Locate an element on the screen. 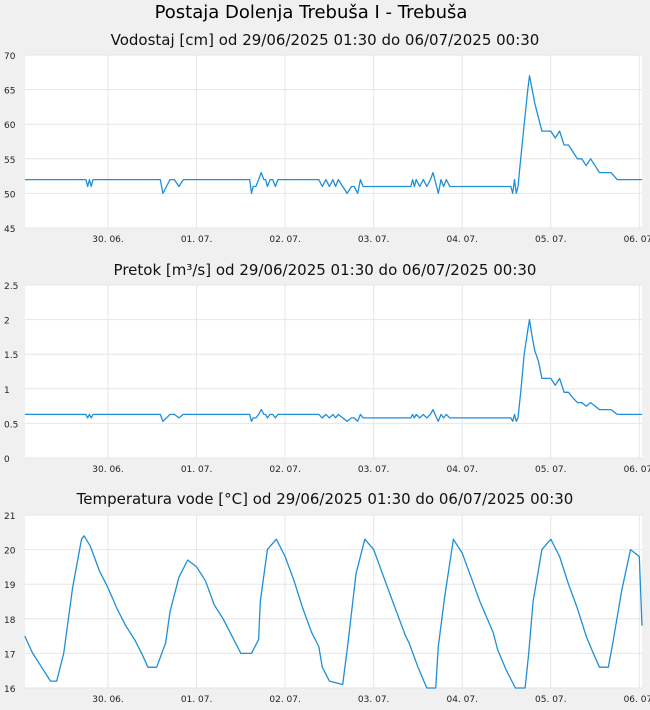 This screenshot has width=650, height=710. discharge-x-tick-label: 01. 07. is located at coordinates (197, 470).